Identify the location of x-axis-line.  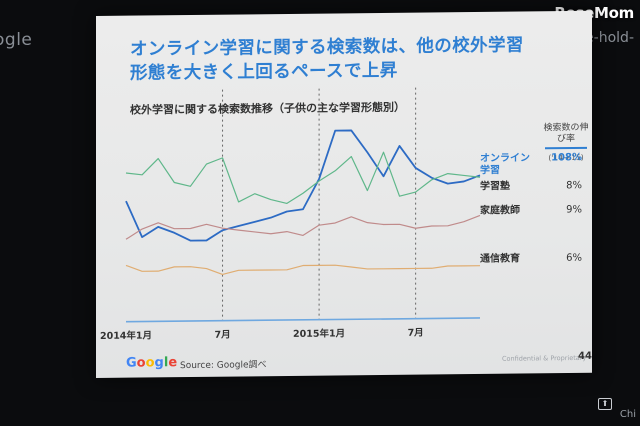
(303, 320).